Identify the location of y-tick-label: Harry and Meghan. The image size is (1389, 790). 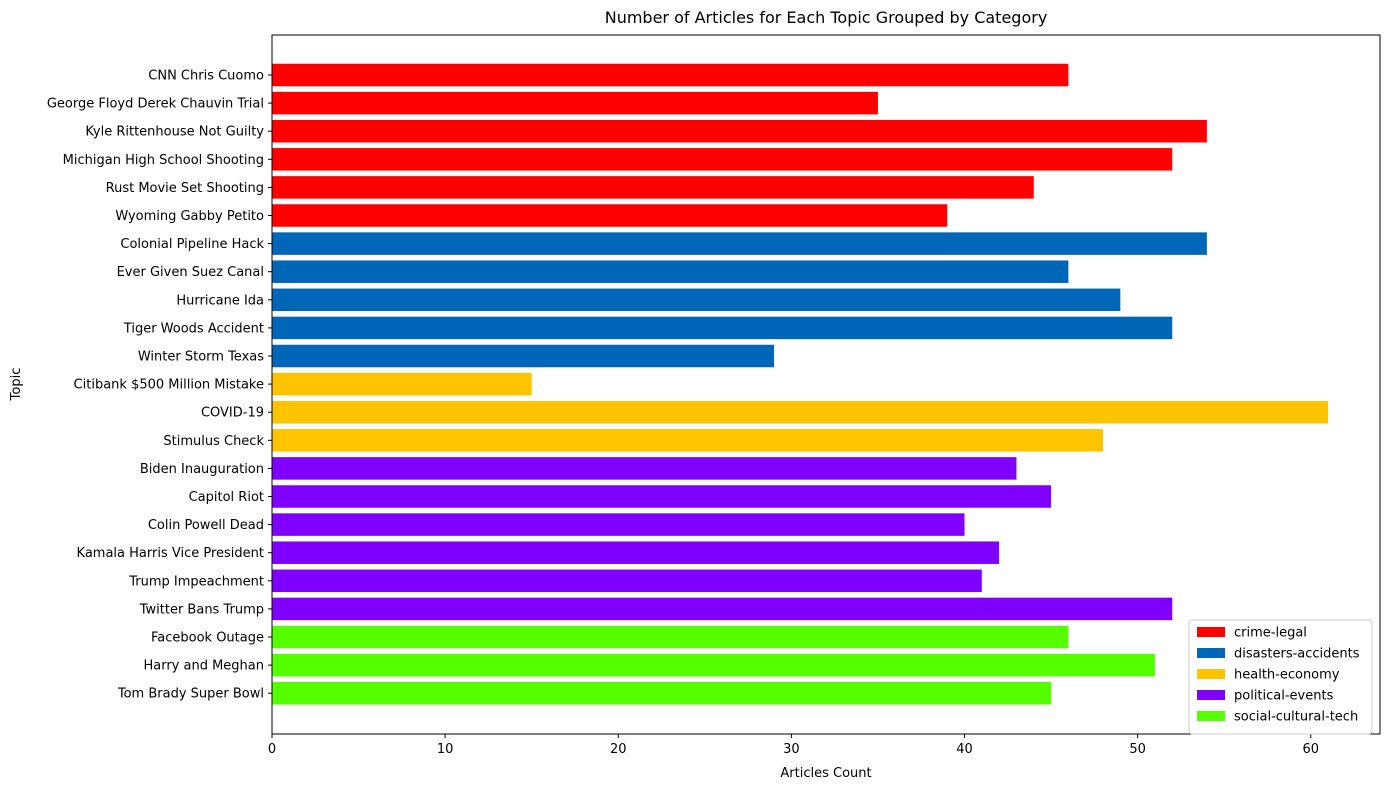
(203, 666).